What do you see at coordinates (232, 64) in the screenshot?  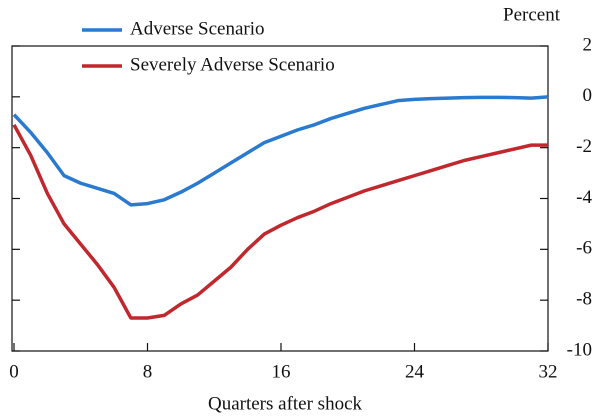 I see `legend-label: Severely Adverse Scenario` at bounding box center [232, 64].